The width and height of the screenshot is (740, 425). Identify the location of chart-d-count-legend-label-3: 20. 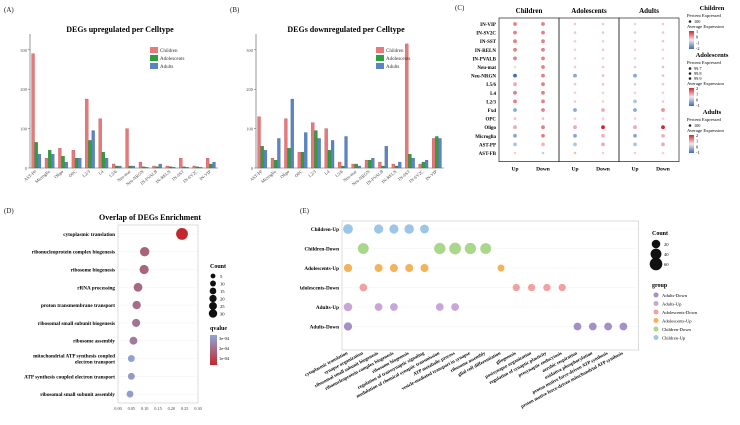
(222, 299).